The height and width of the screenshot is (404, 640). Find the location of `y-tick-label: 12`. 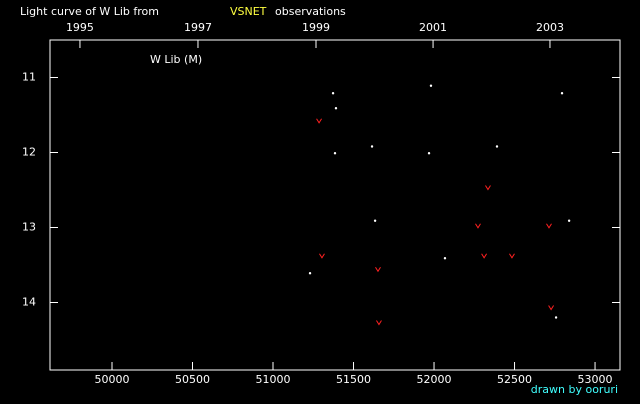

y-tick-label: 12 is located at coordinates (29, 152).